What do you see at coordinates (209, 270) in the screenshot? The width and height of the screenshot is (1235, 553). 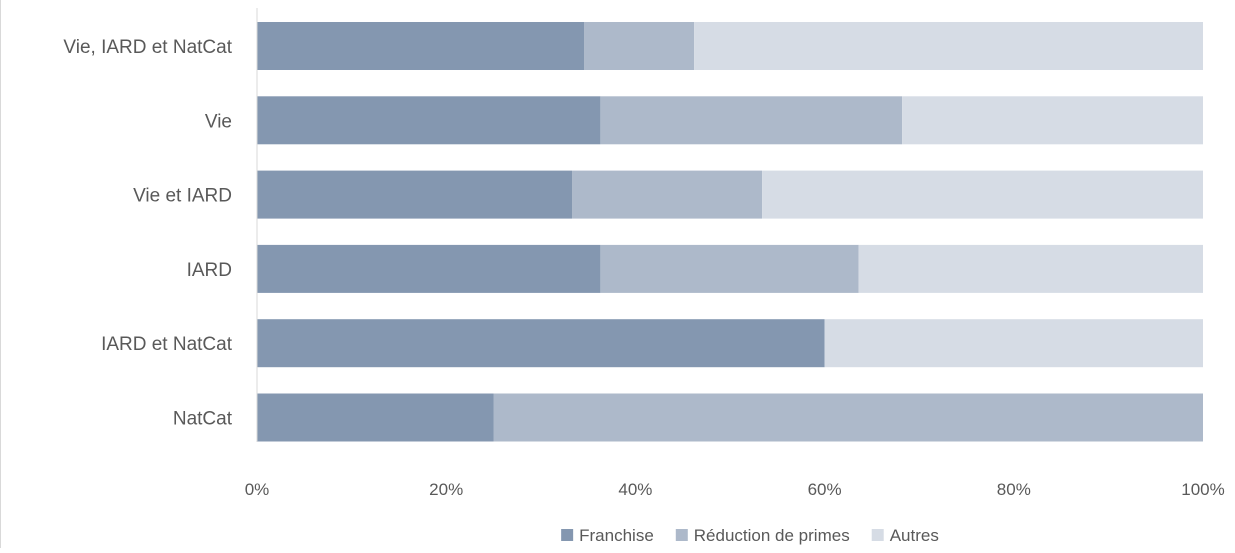 I see `category-label: IARD` at bounding box center [209, 270].